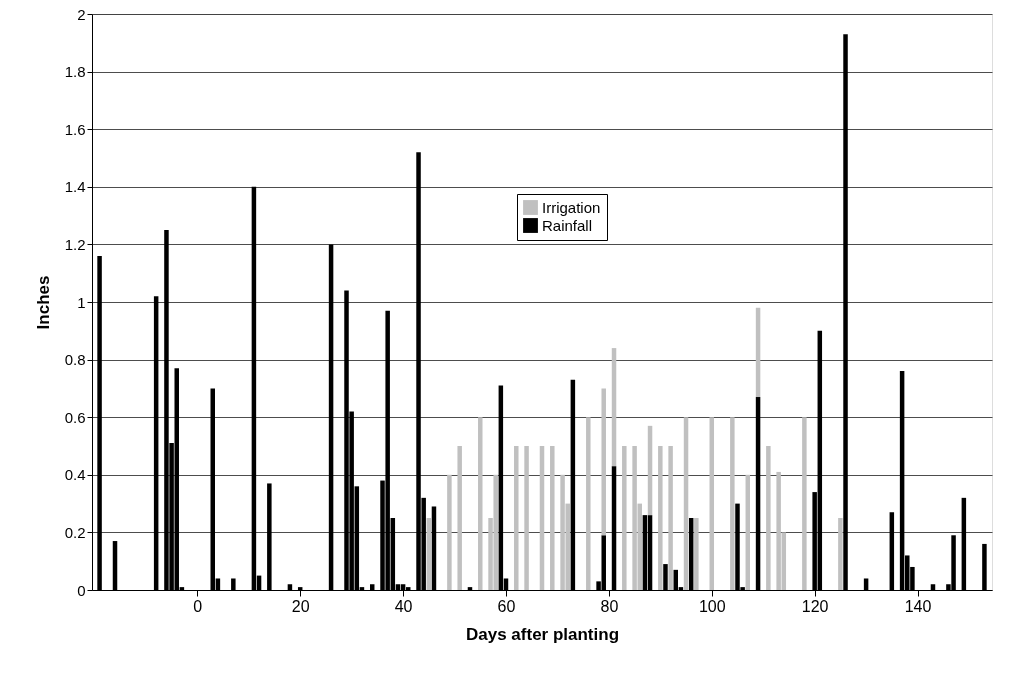 The height and width of the screenshot is (674, 1012). What do you see at coordinates (712, 606) in the screenshot?
I see `x-tick-label: 100` at bounding box center [712, 606].